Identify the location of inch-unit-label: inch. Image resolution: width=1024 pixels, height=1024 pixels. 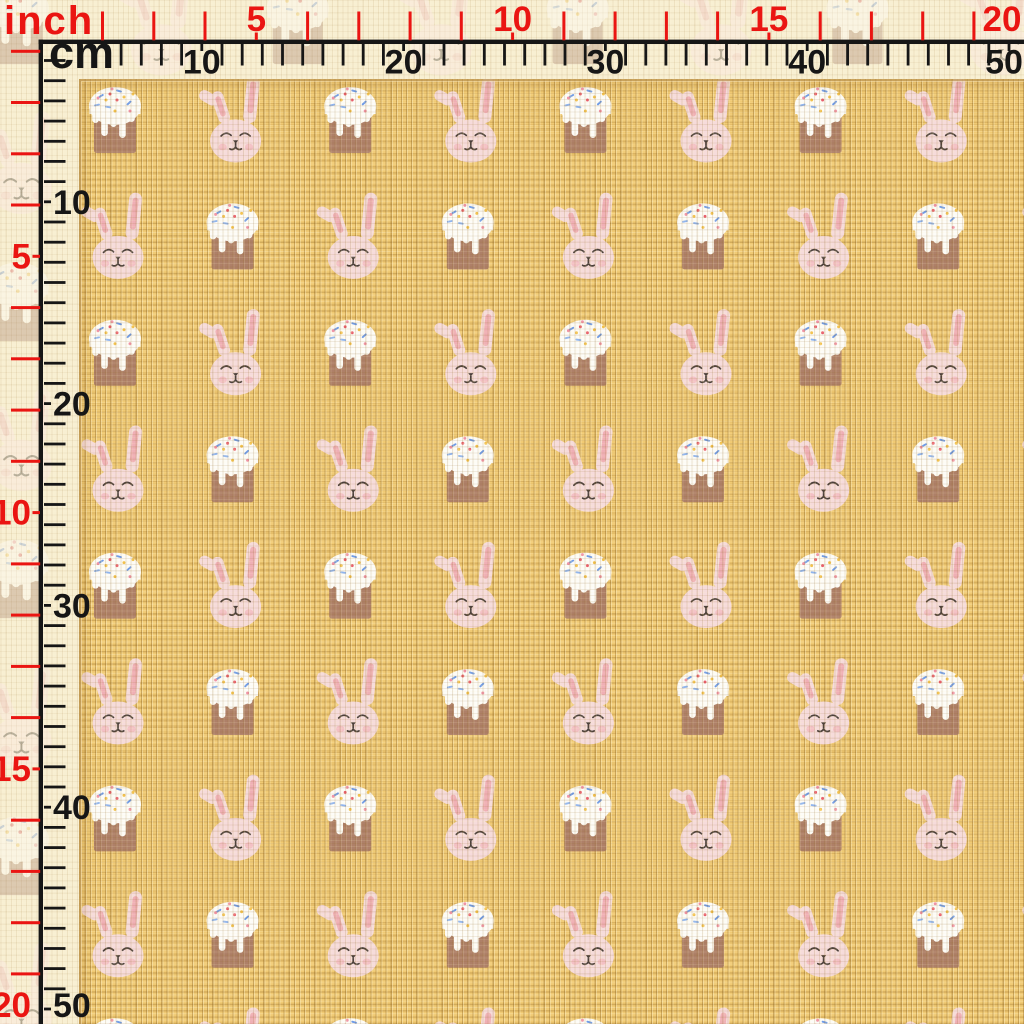
(49, 21).